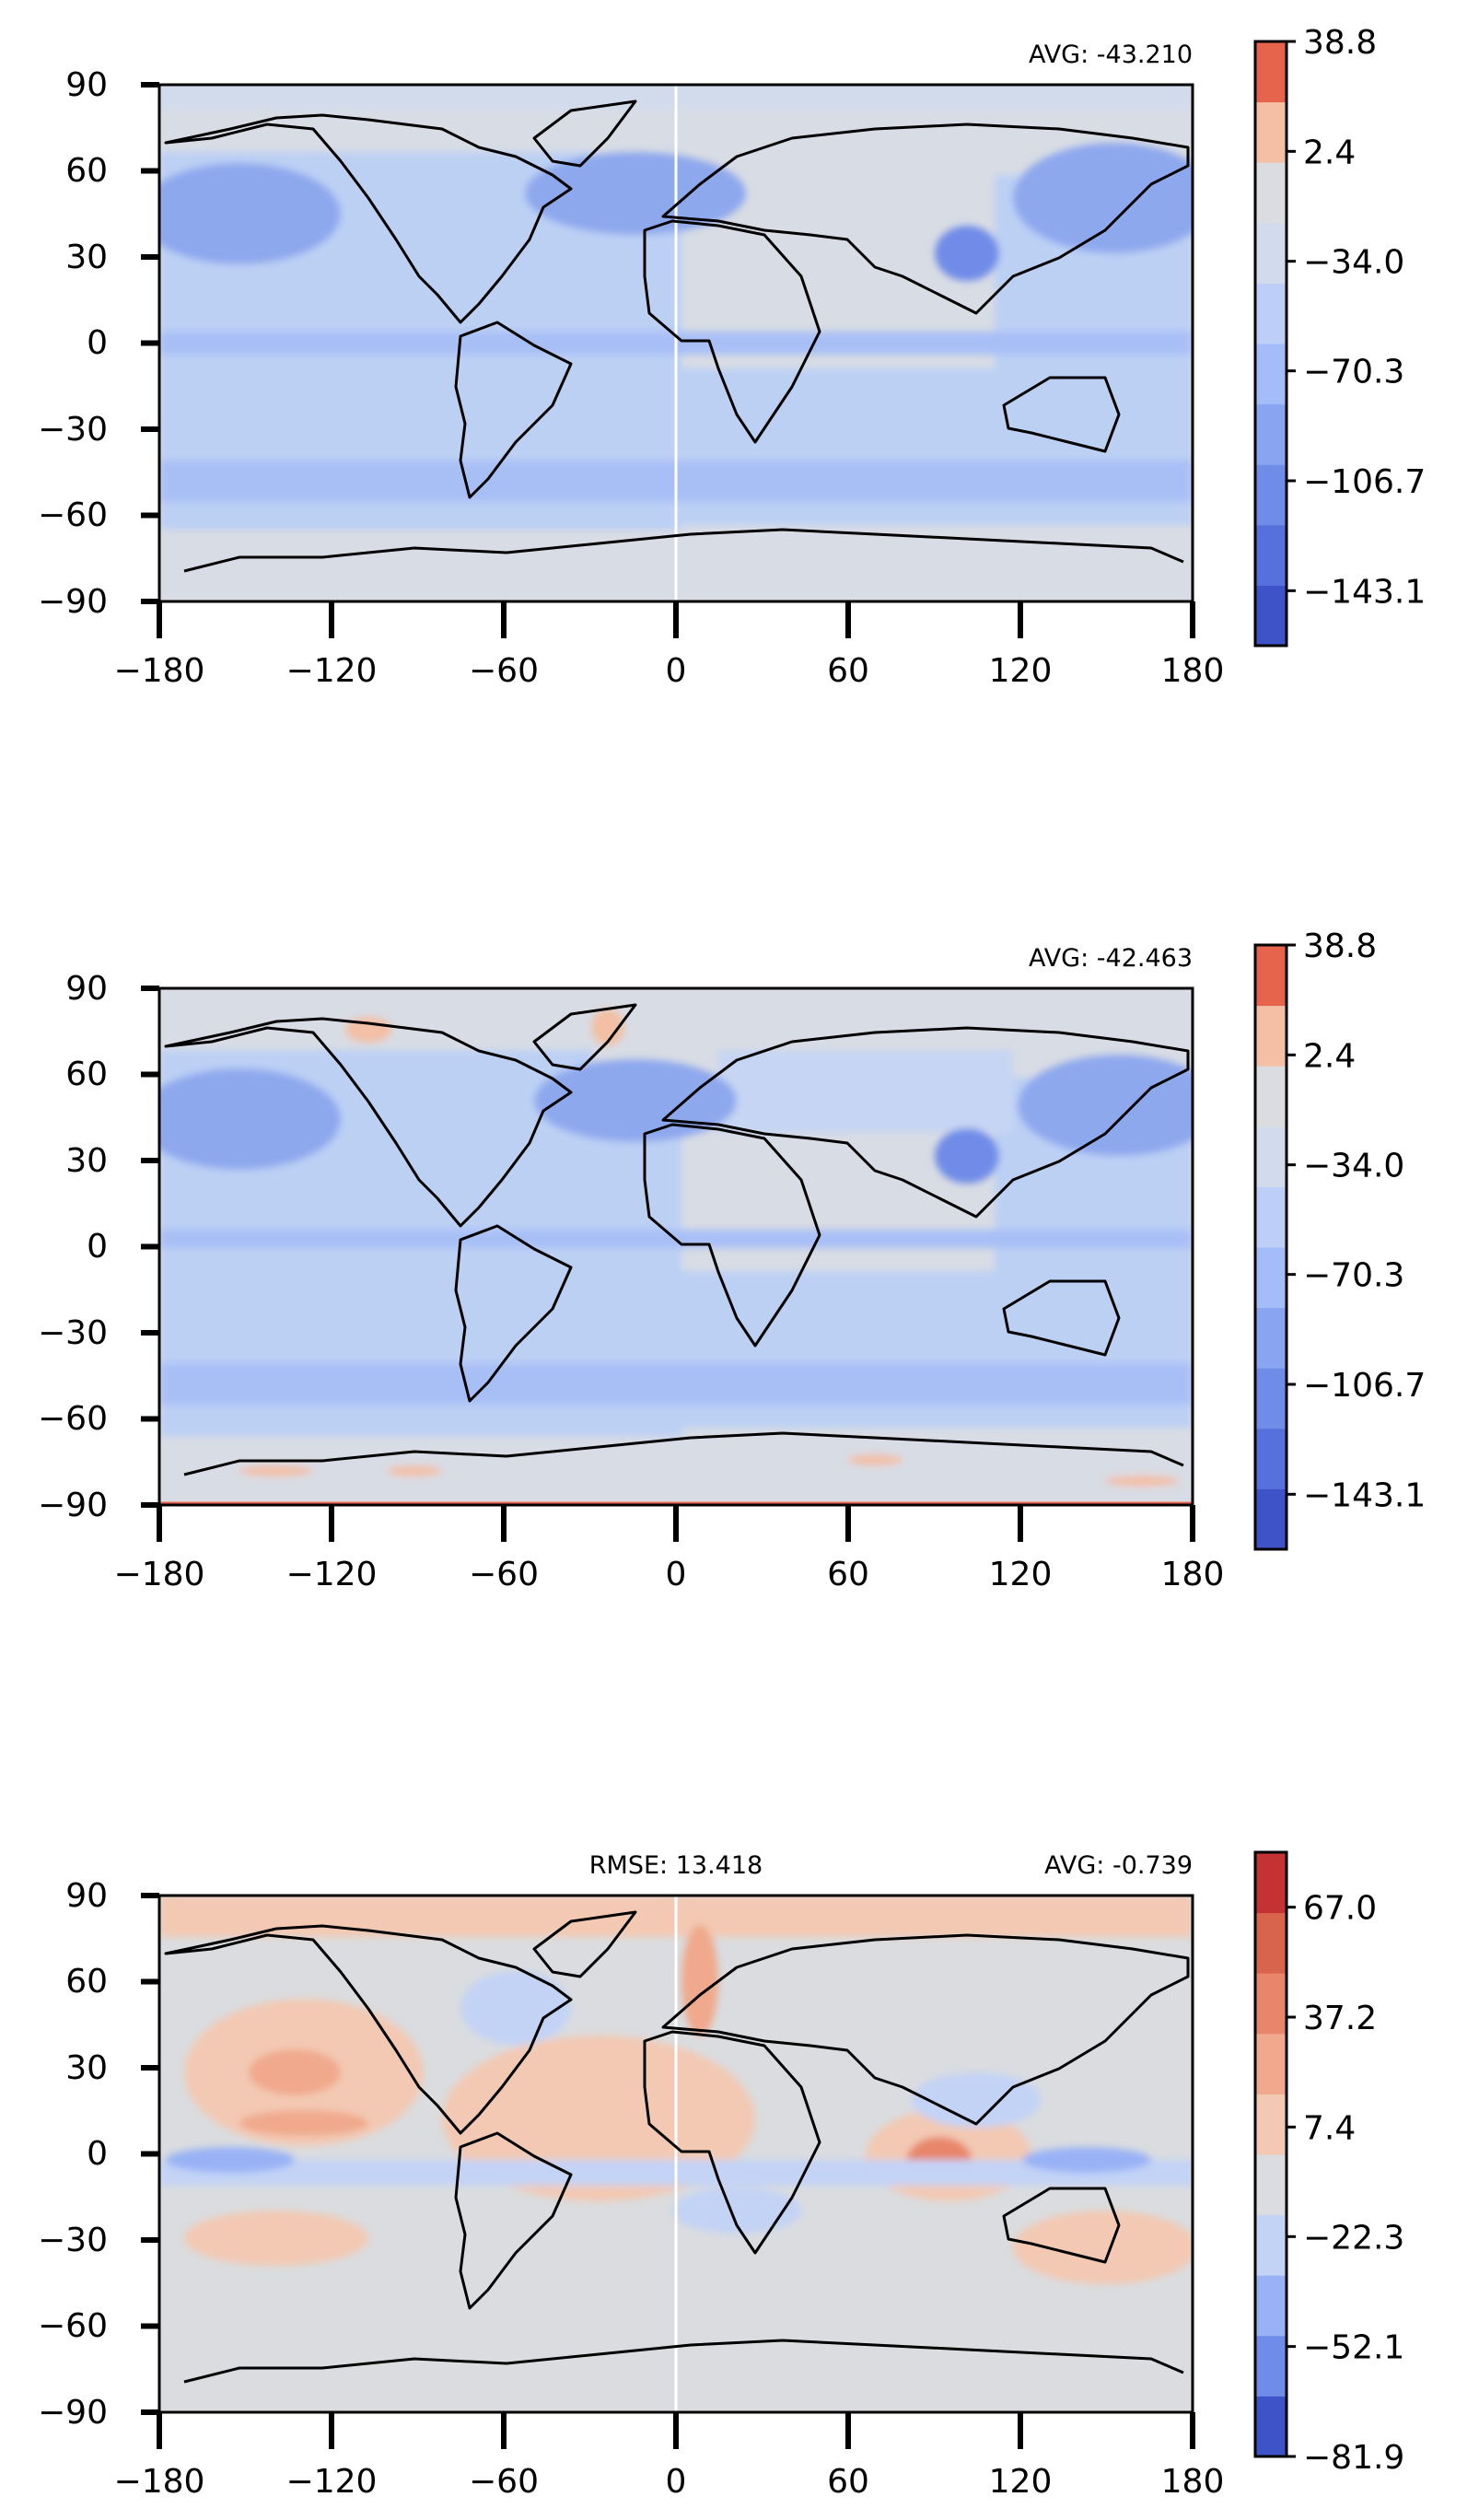 The width and height of the screenshot is (1479, 2520). I want to click on colorbar-tick-label: −22.3, so click(1353, 2238).